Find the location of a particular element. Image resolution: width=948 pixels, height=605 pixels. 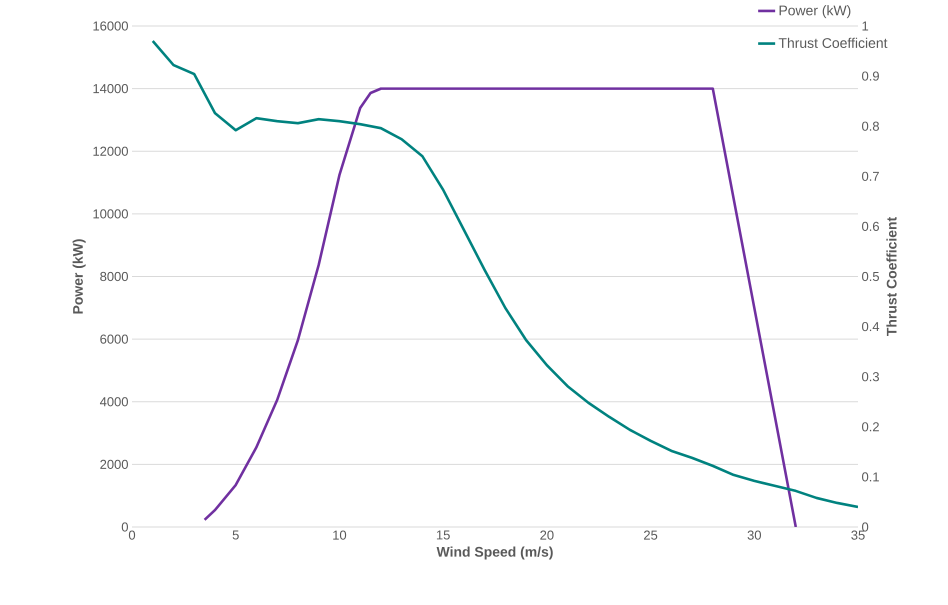

y-tick-label: 2000 is located at coordinates (114, 464).